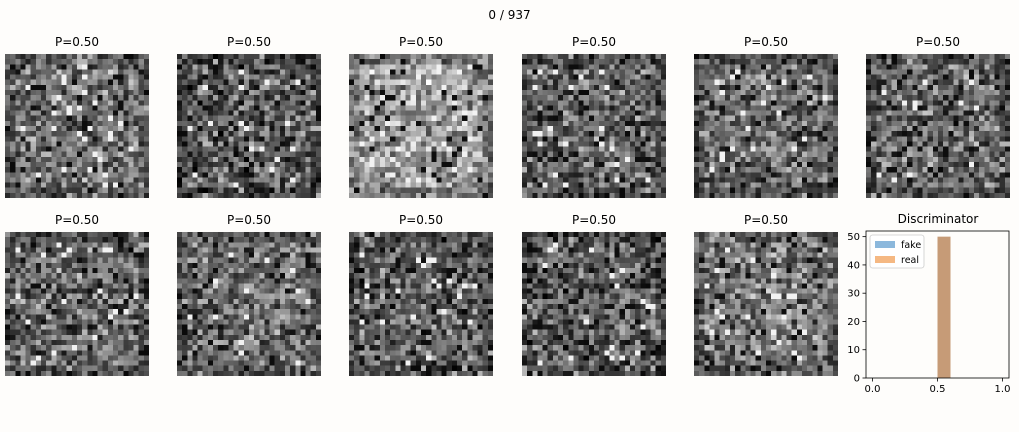  I want to click on y-tick-label: 0, so click(857, 379).